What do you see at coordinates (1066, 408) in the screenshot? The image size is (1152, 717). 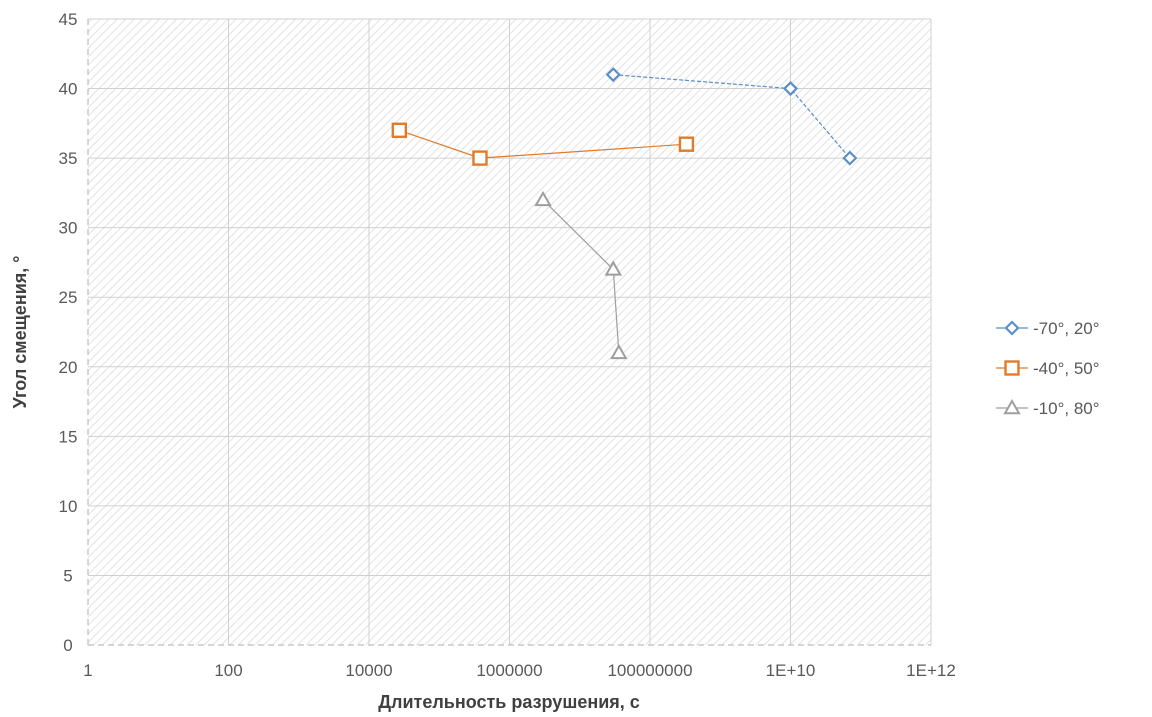 I see `legend-label: -10°, 80°` at bounding box center [1066, 408].